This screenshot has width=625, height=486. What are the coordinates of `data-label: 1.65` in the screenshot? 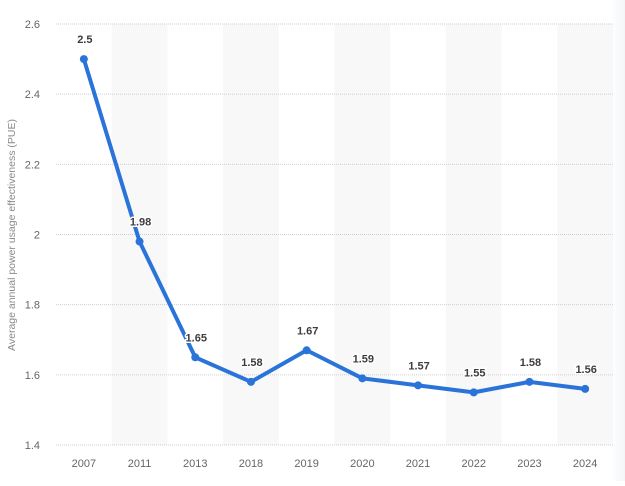 It's located at (196, 338).